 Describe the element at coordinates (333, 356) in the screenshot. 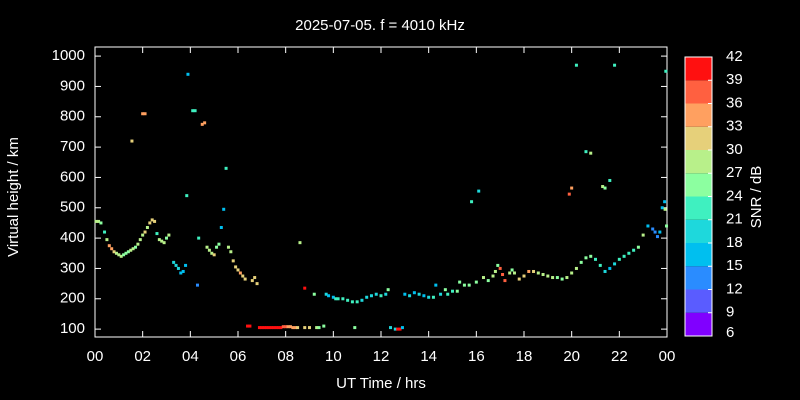

I see `x-tick-label: 10` at that location.